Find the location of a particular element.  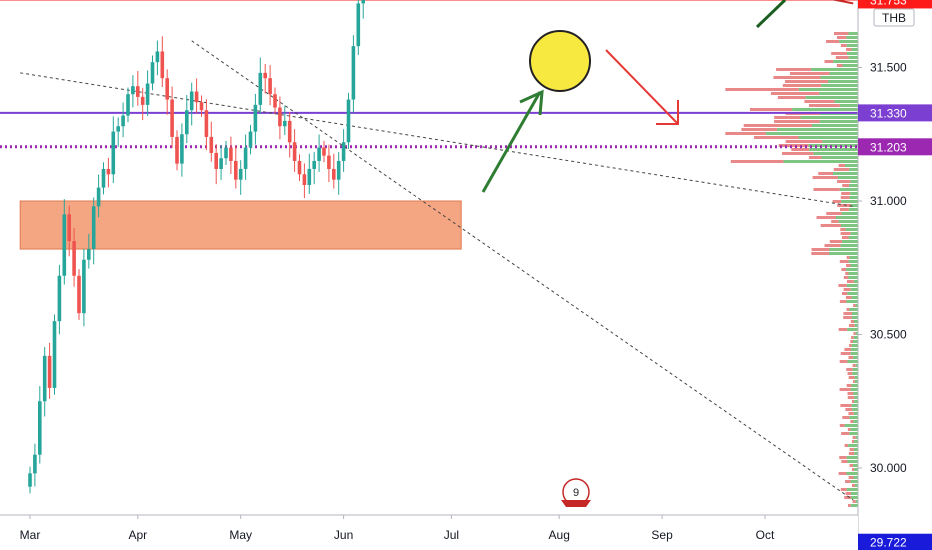

price-tick-label: 31.000 is located at coordinates (888, 201).